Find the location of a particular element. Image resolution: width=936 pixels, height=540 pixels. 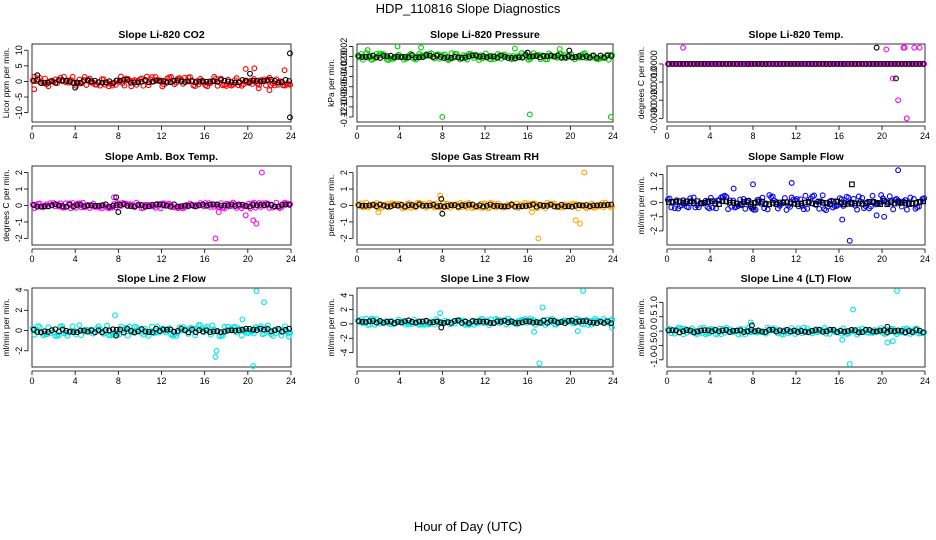

y-axis-label: Licor ppm per min. is located at coordinates (6, 83).